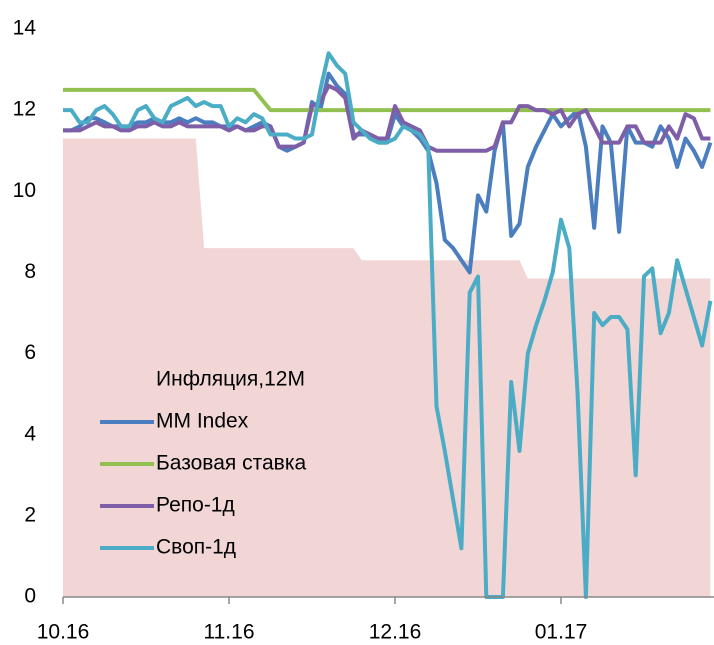 The image size is (714, 645). I want to click on legend-label: Репо-1д, so click(195, 505).